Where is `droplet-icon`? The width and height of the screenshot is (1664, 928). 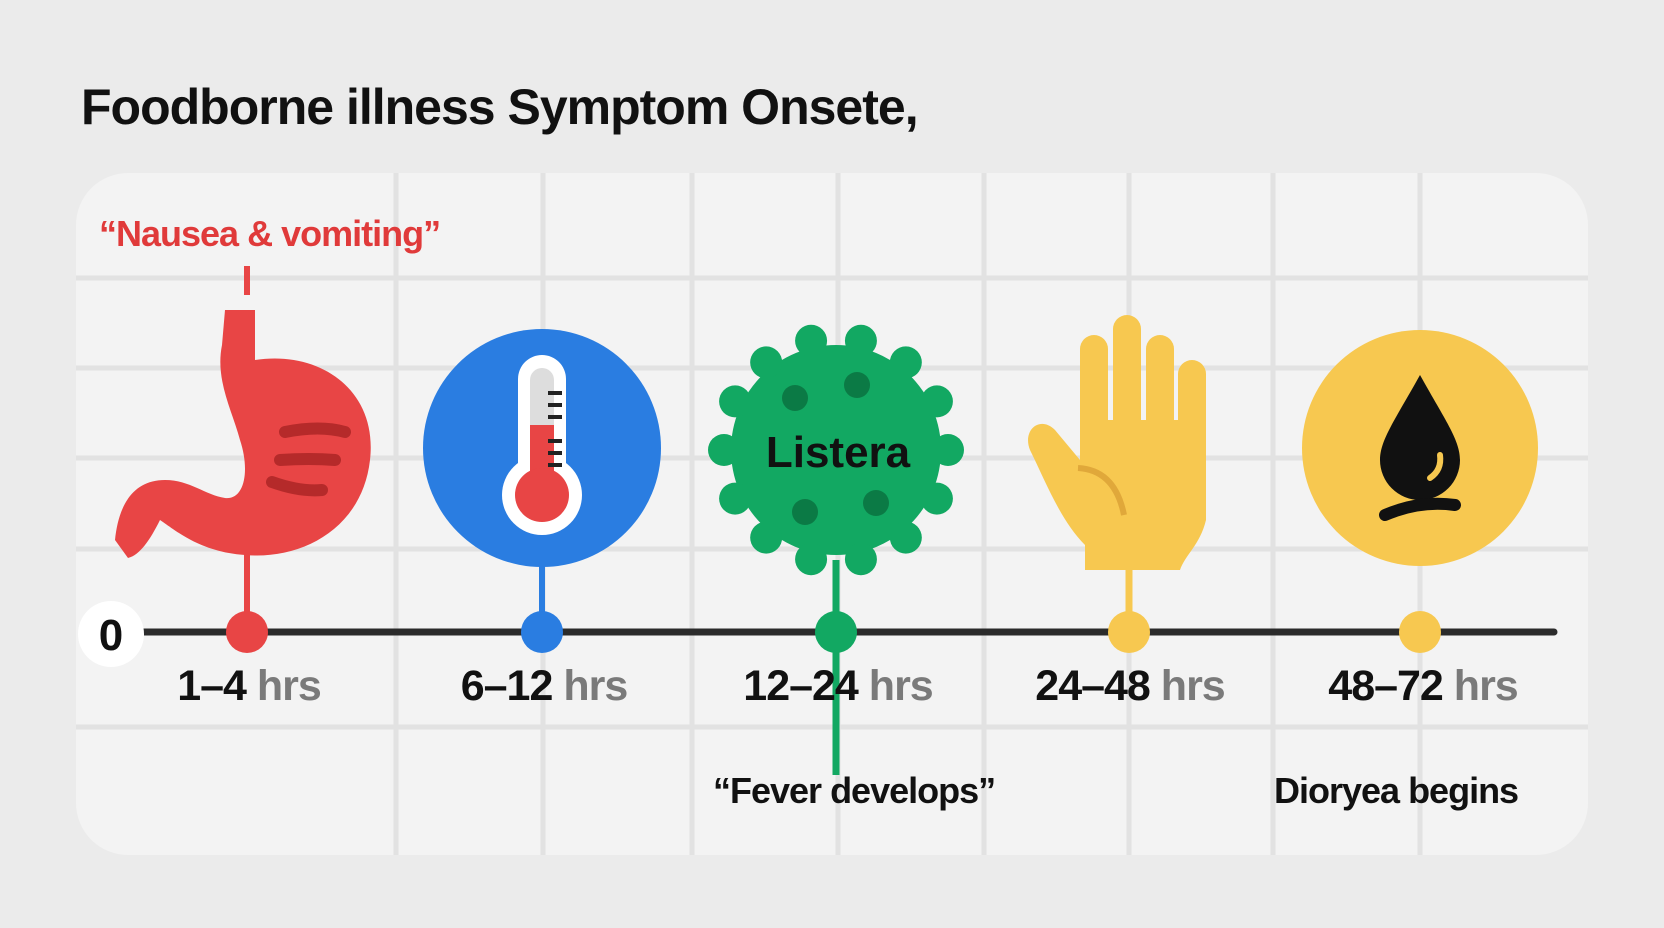 droplet-icon is located at coordinates (1420, 448).